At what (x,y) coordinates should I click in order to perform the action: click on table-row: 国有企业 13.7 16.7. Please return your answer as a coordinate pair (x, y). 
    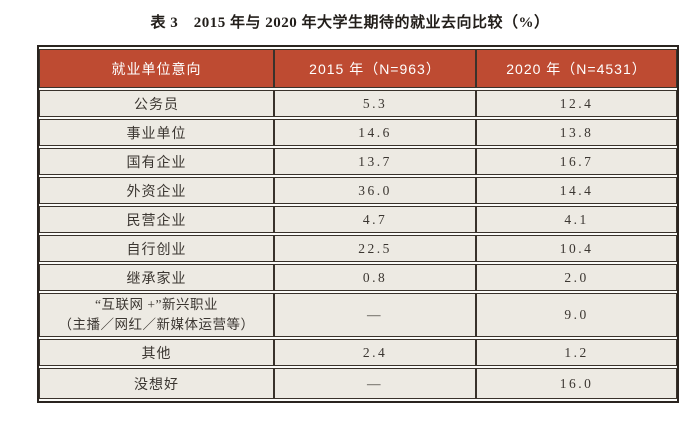
    Looking at the image, I should click on (358, 161).